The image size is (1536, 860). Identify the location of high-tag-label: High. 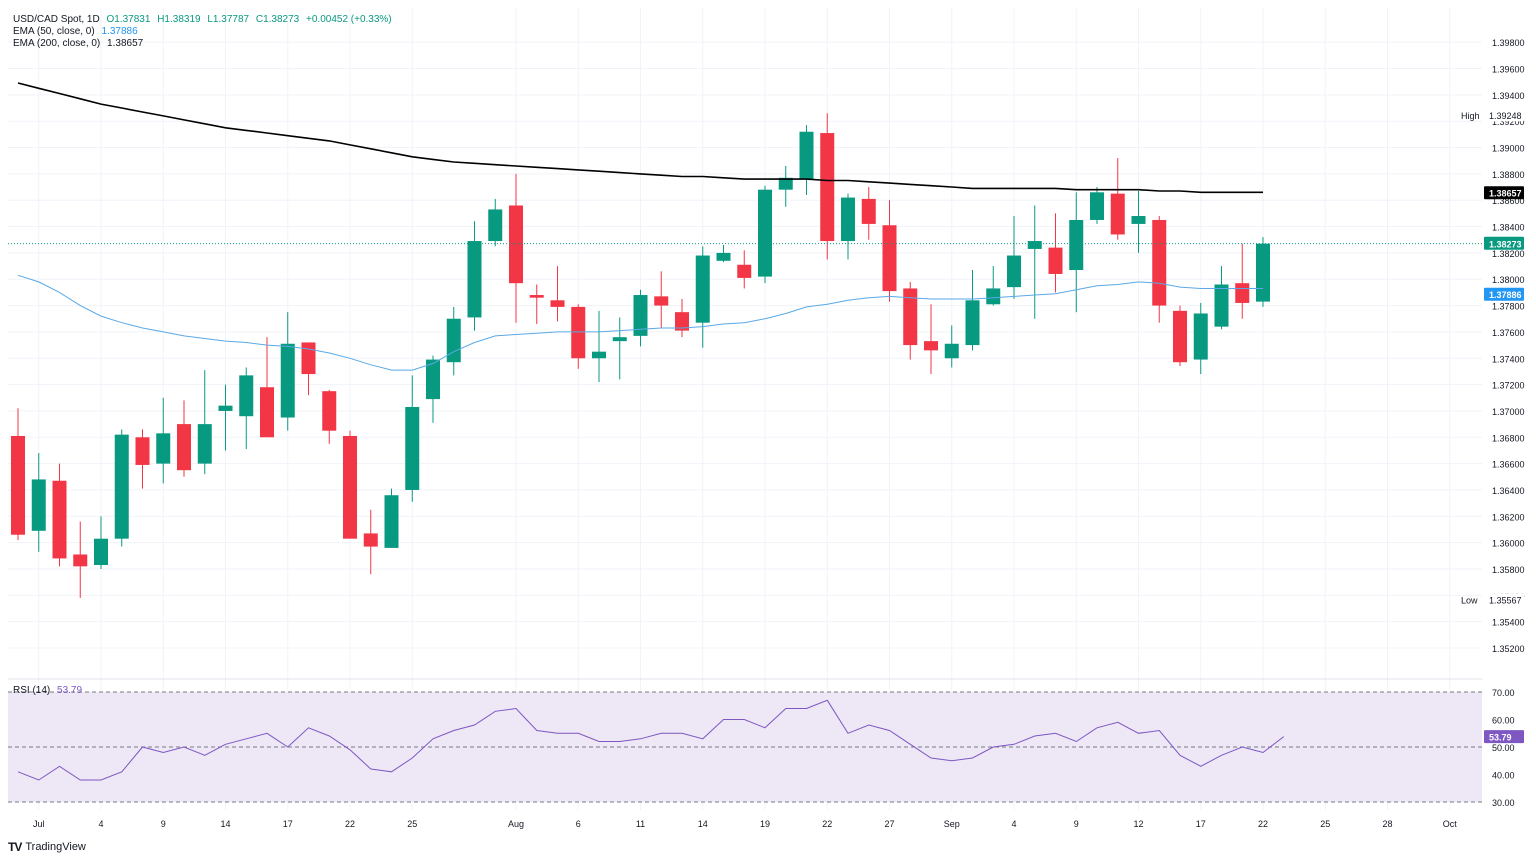
(1470, 116).